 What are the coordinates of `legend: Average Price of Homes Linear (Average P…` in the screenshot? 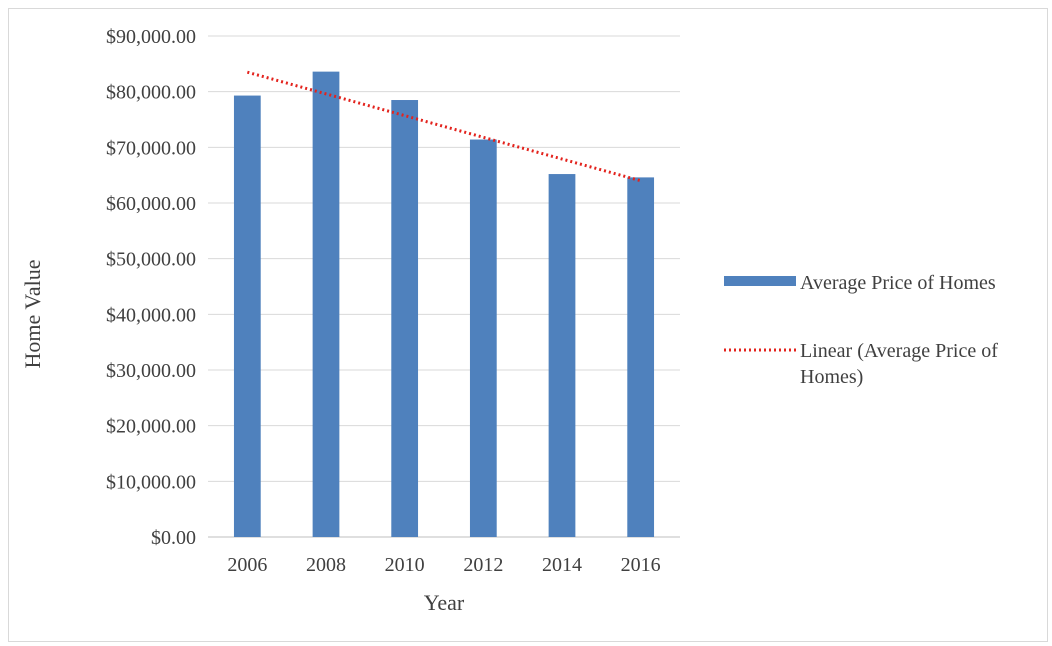 It's located at (861, 330).